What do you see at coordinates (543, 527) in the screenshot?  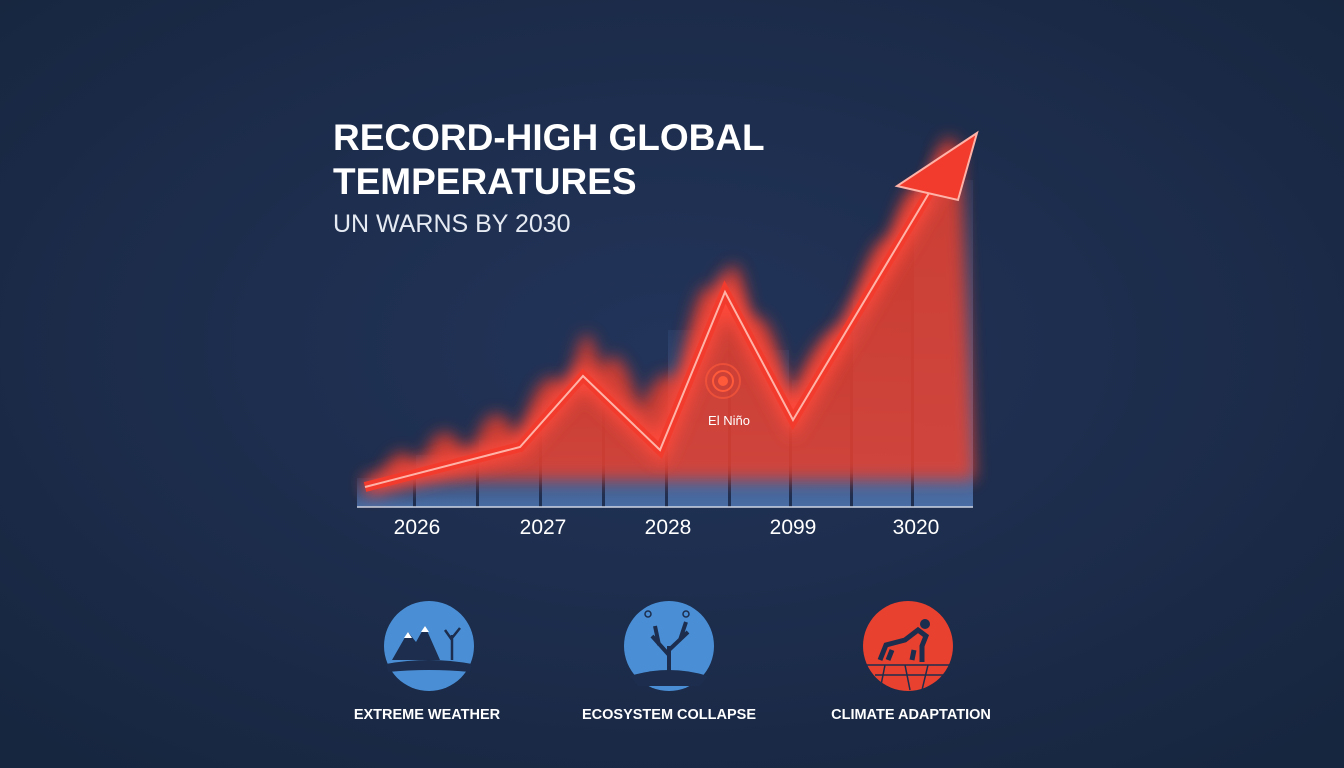 I see `x-label: 2027` at bounding box center [543, 527].